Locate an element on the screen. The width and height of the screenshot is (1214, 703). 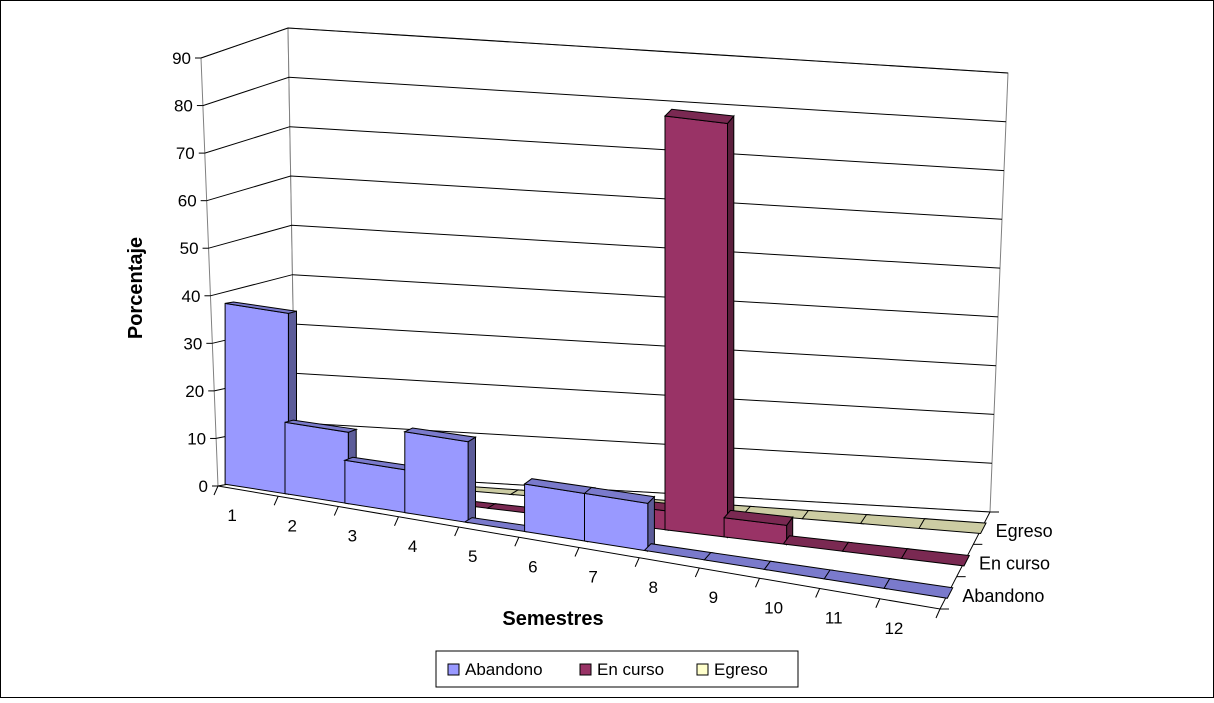
legend-swatch-en-curso is located at coordinates (585, 669).